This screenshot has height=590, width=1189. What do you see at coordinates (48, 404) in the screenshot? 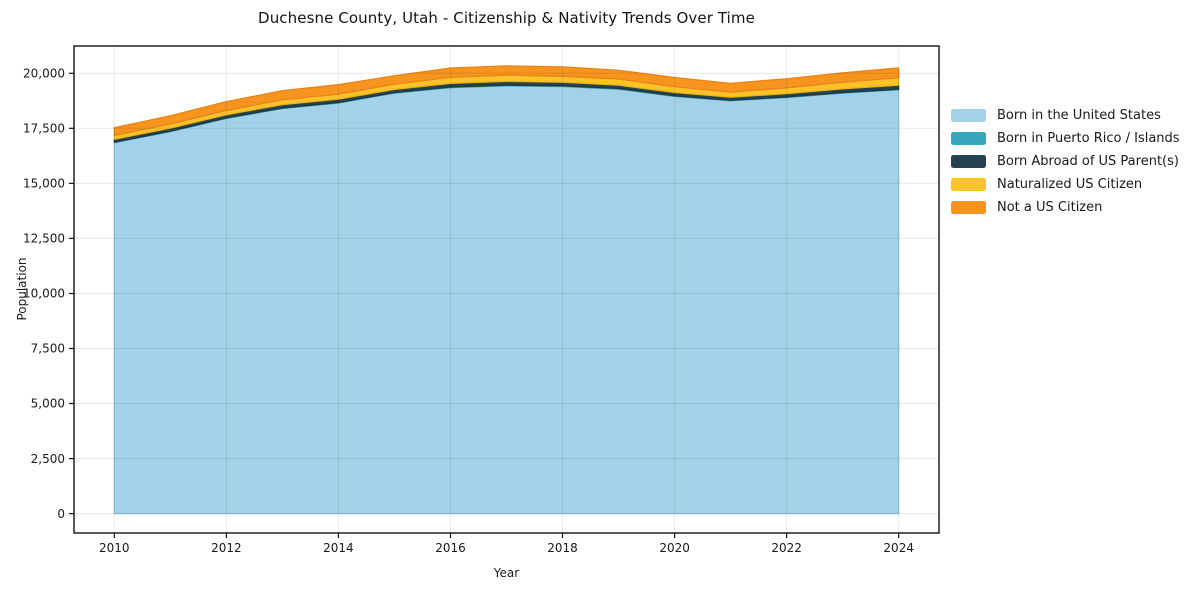
I see `y-tick-label: 5,000` at bounding box center [48, 404].